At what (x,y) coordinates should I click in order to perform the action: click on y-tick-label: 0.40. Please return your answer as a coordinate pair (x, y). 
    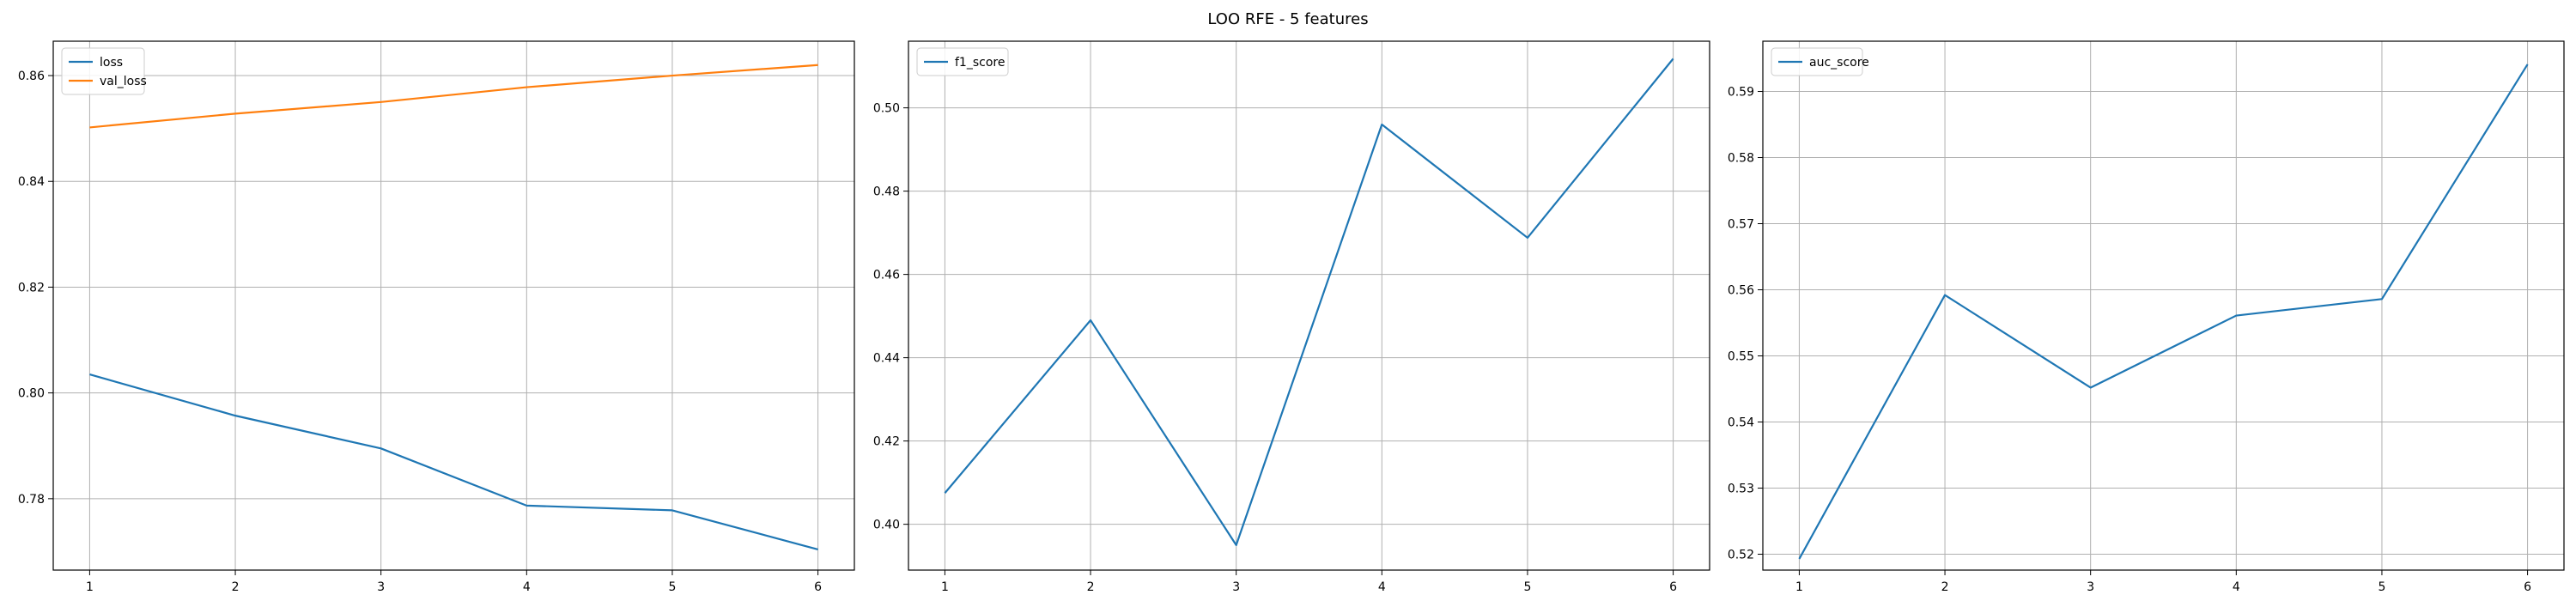
    Looking at the image, I should click on (886, 525).